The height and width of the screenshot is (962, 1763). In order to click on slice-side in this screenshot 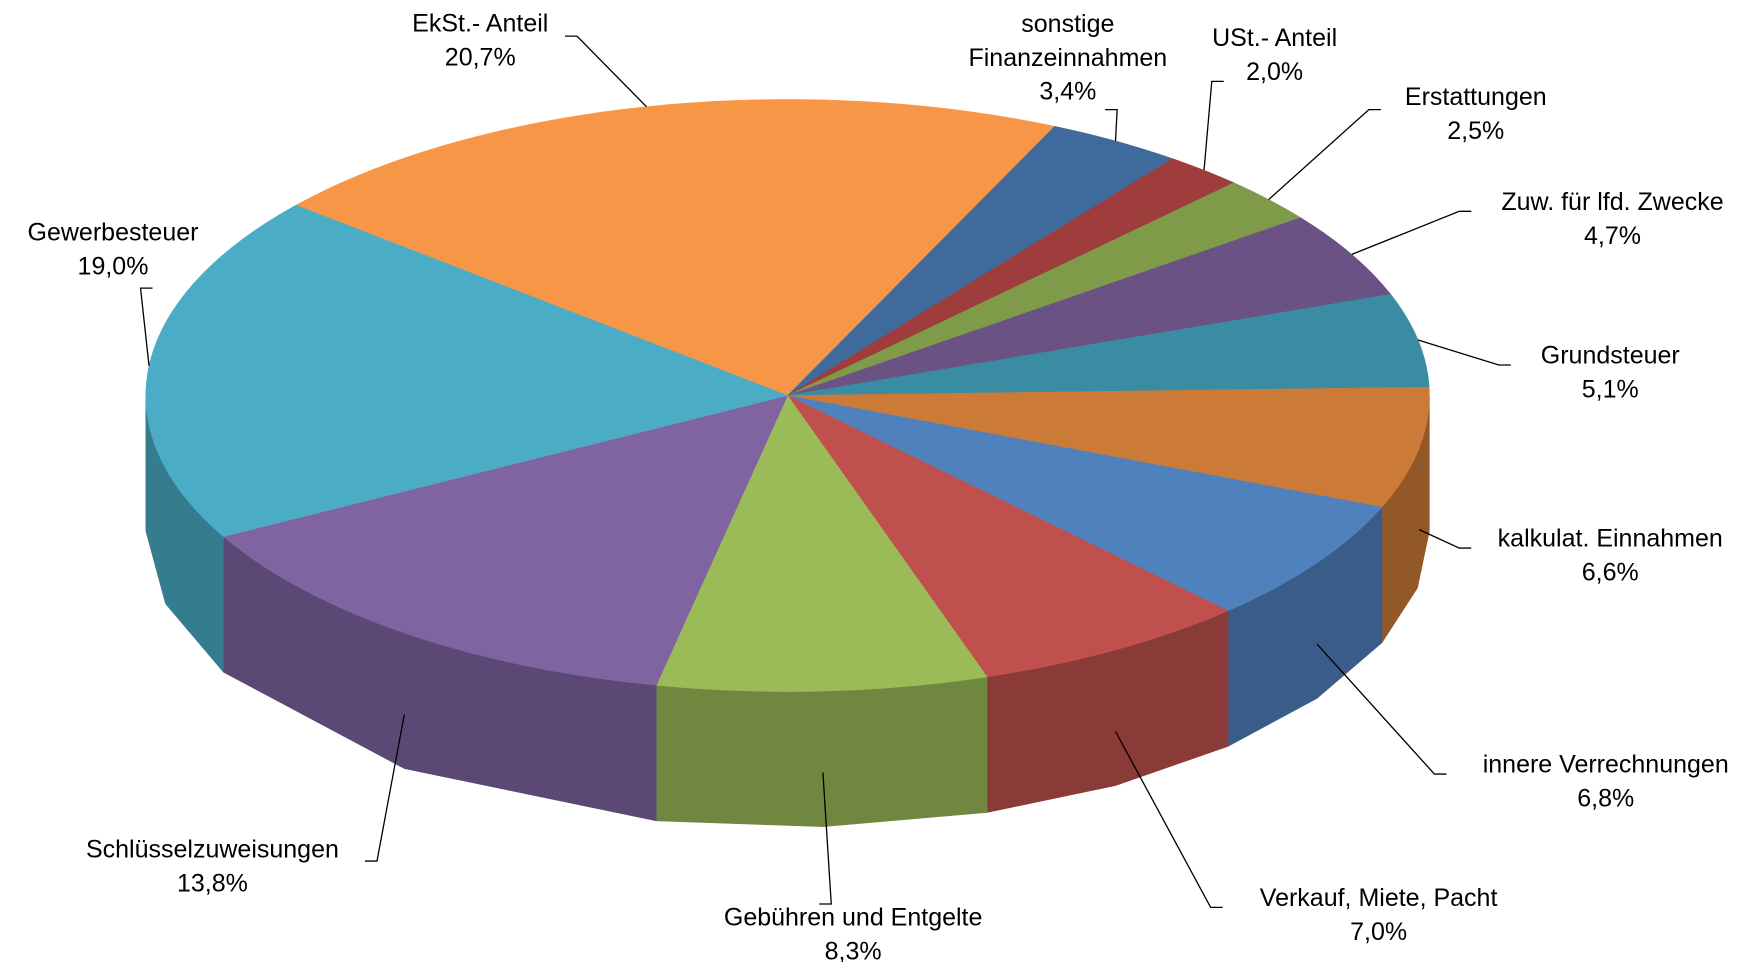, I will do `click(822, 751)`.